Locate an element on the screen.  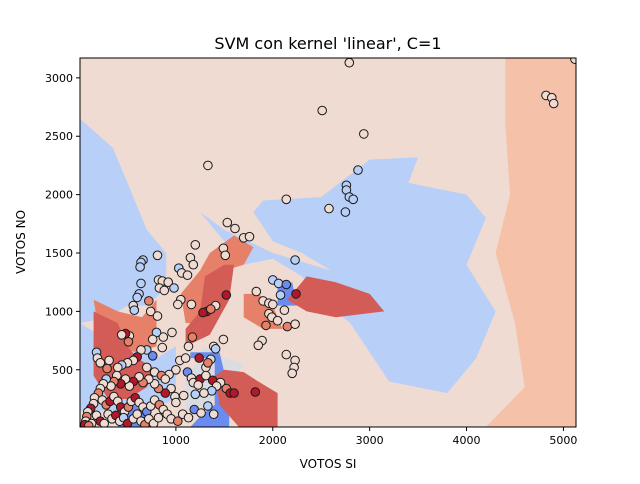
y-tick-label: 1000 is located at coordinates (59, 311).